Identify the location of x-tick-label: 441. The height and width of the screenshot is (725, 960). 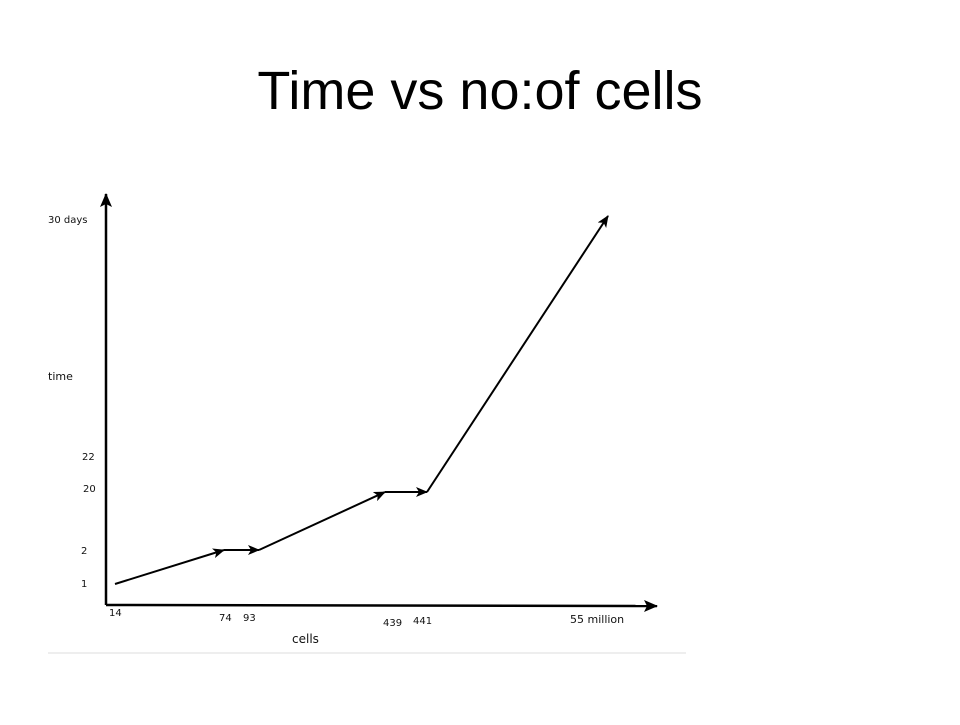
(422, 621).